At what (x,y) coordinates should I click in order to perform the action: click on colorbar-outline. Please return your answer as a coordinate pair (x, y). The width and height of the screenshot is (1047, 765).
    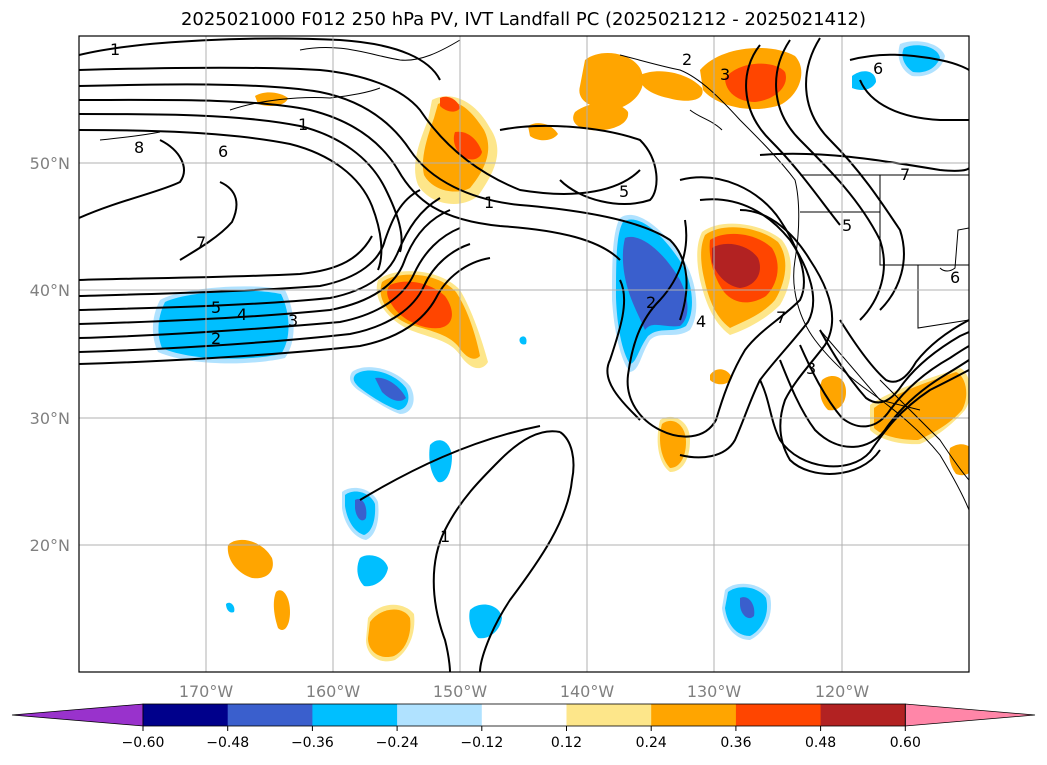
    Looking at the image, I should click on (524, 715).